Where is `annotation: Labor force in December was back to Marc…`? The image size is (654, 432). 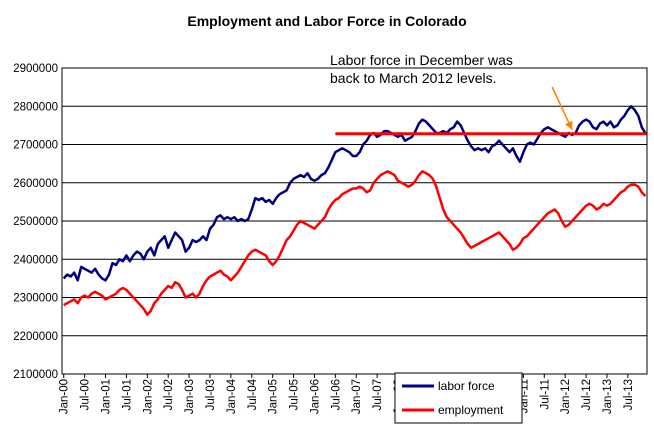 annotation: Labor force in December was back to Marc… is located at coordinates (451, 91).